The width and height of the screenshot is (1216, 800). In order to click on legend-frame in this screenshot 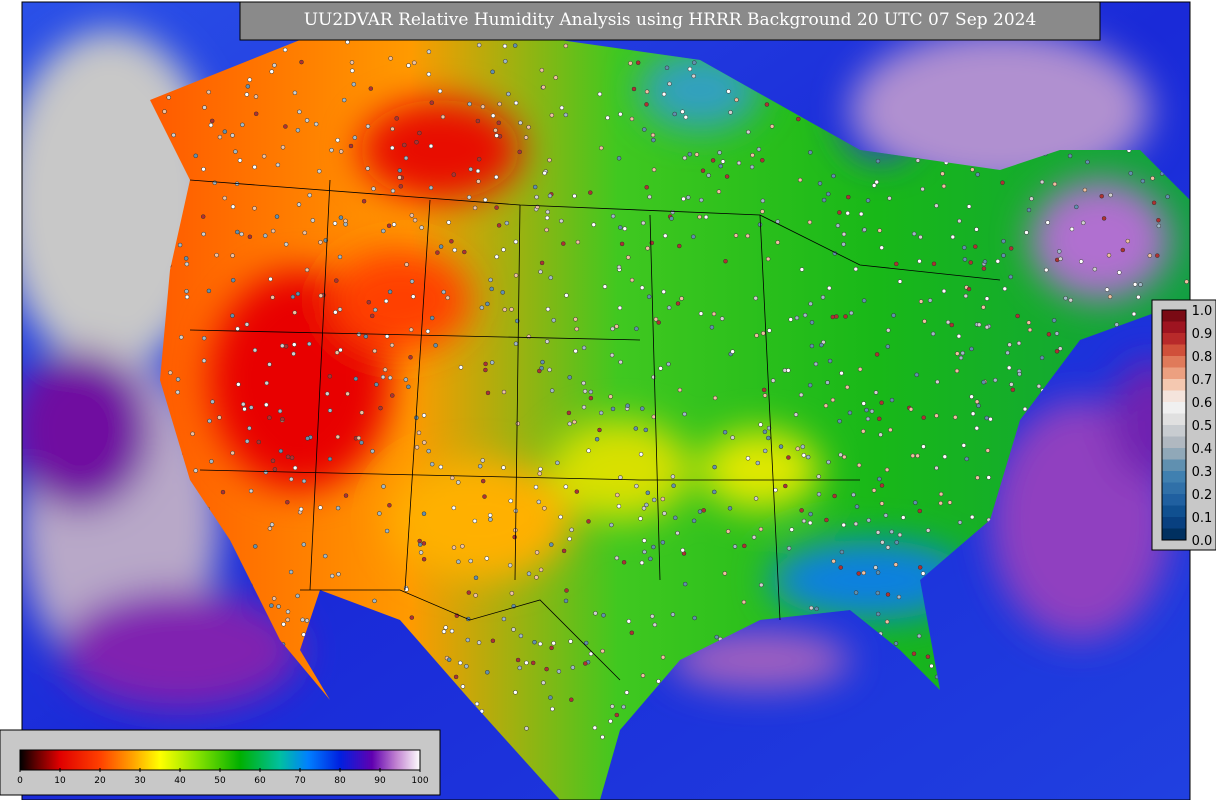, I will do `click(1174, 425)`.